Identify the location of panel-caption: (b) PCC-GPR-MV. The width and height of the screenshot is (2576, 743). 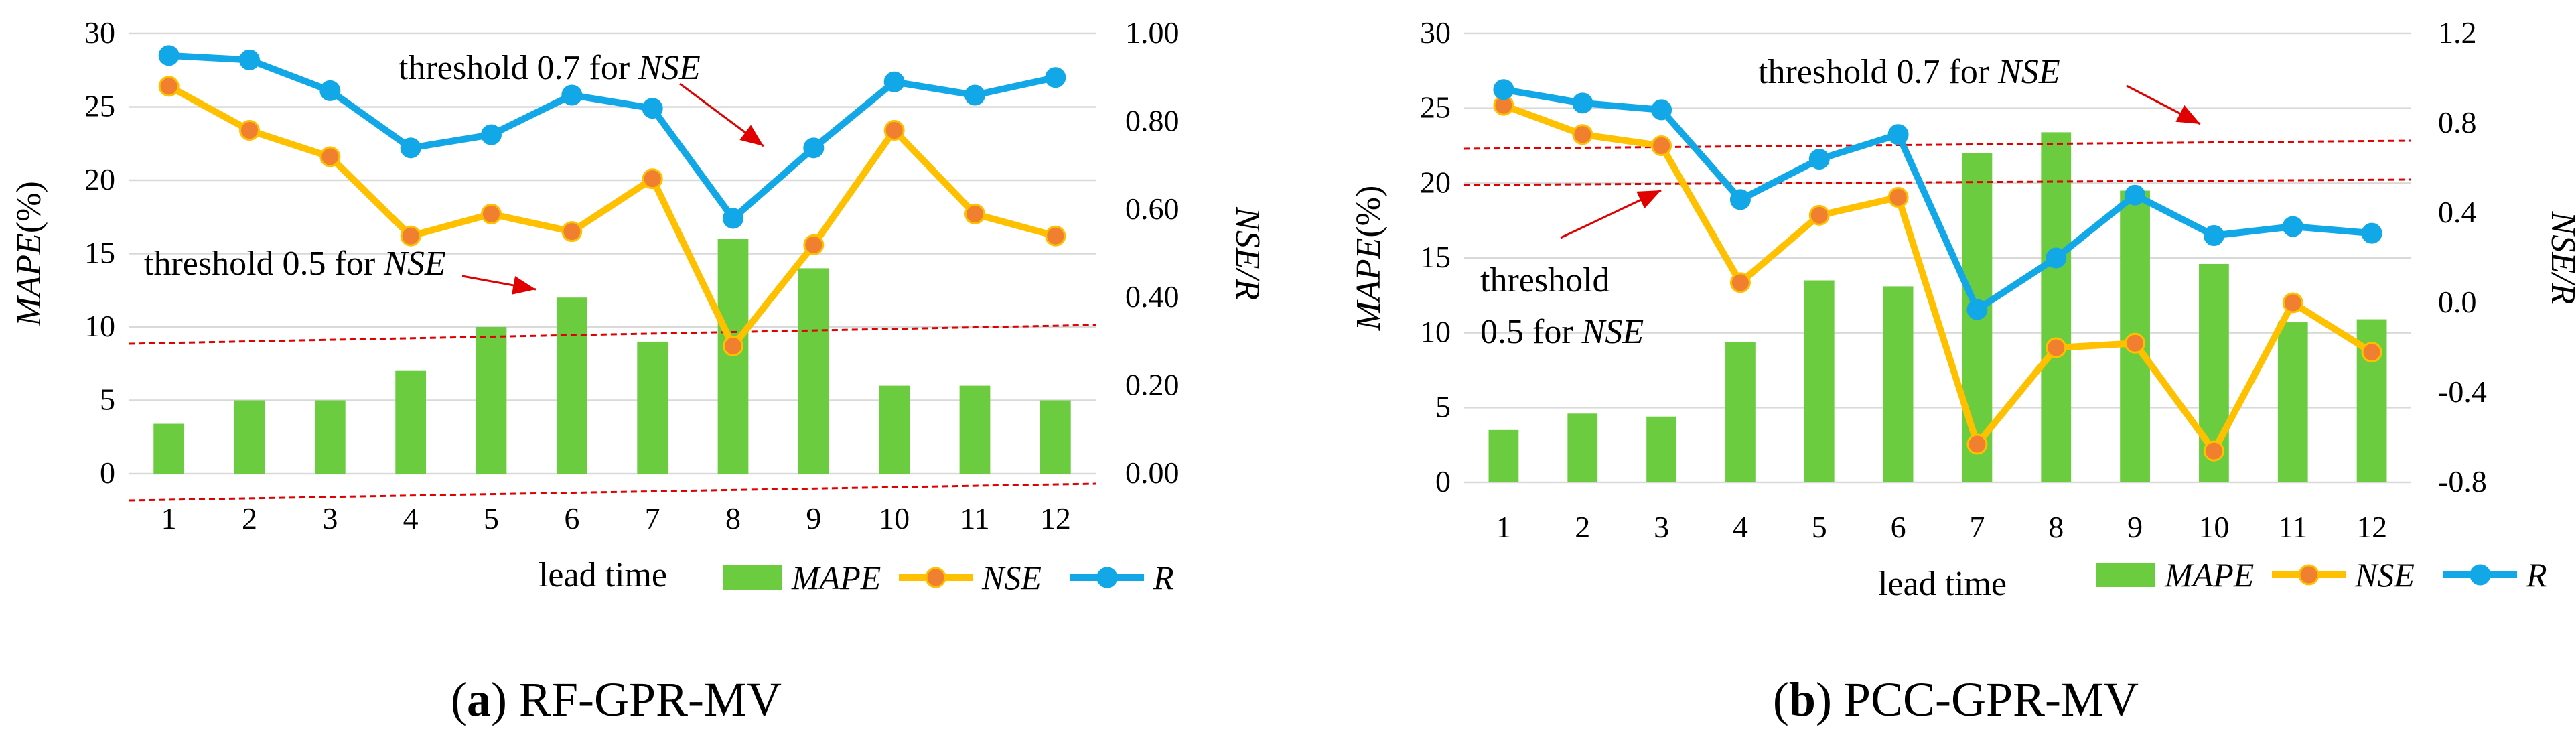
(1956, 699).